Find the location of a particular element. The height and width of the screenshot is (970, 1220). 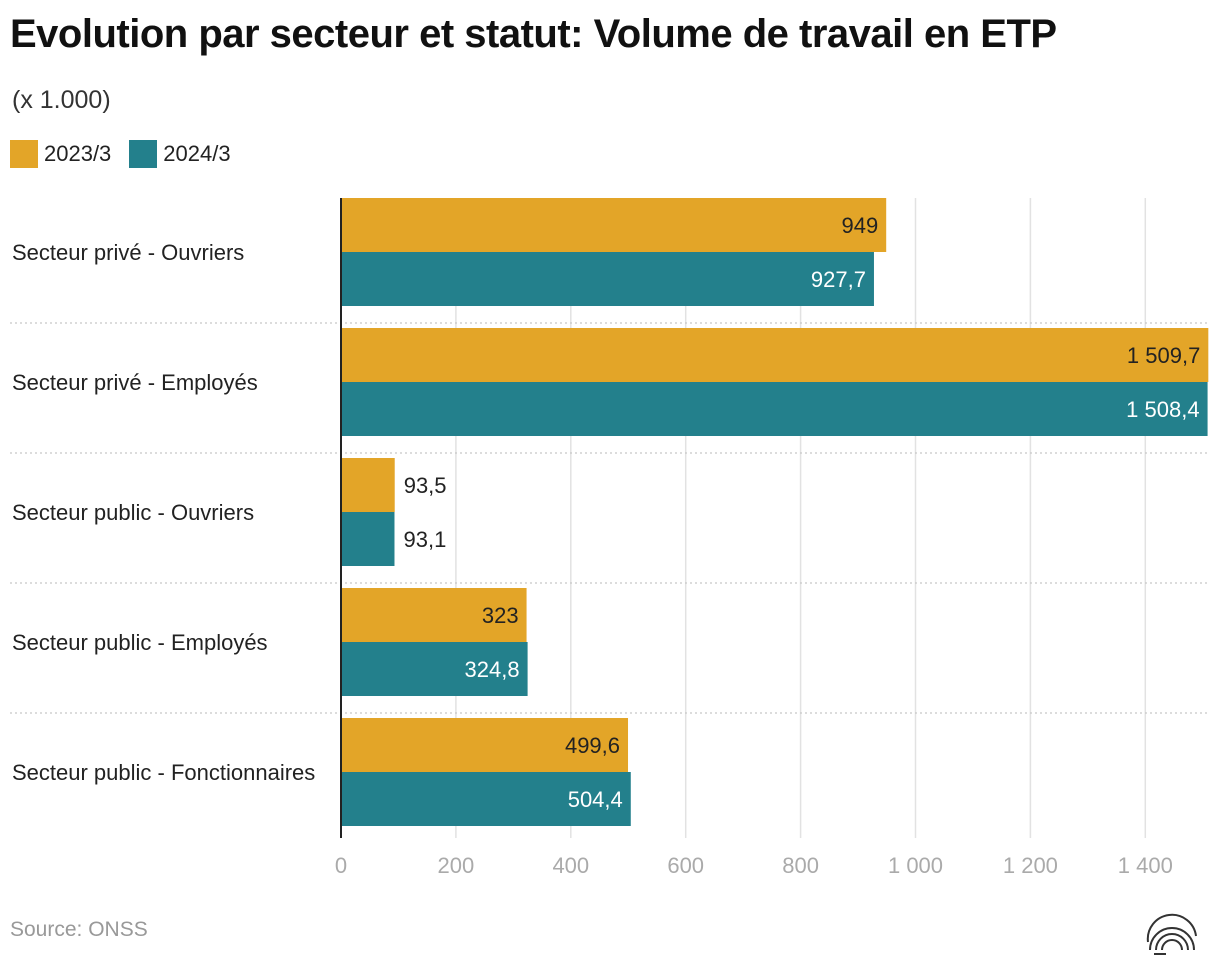

category-label: Secteur public - Ouvriers is located at coordinates (133, 512).